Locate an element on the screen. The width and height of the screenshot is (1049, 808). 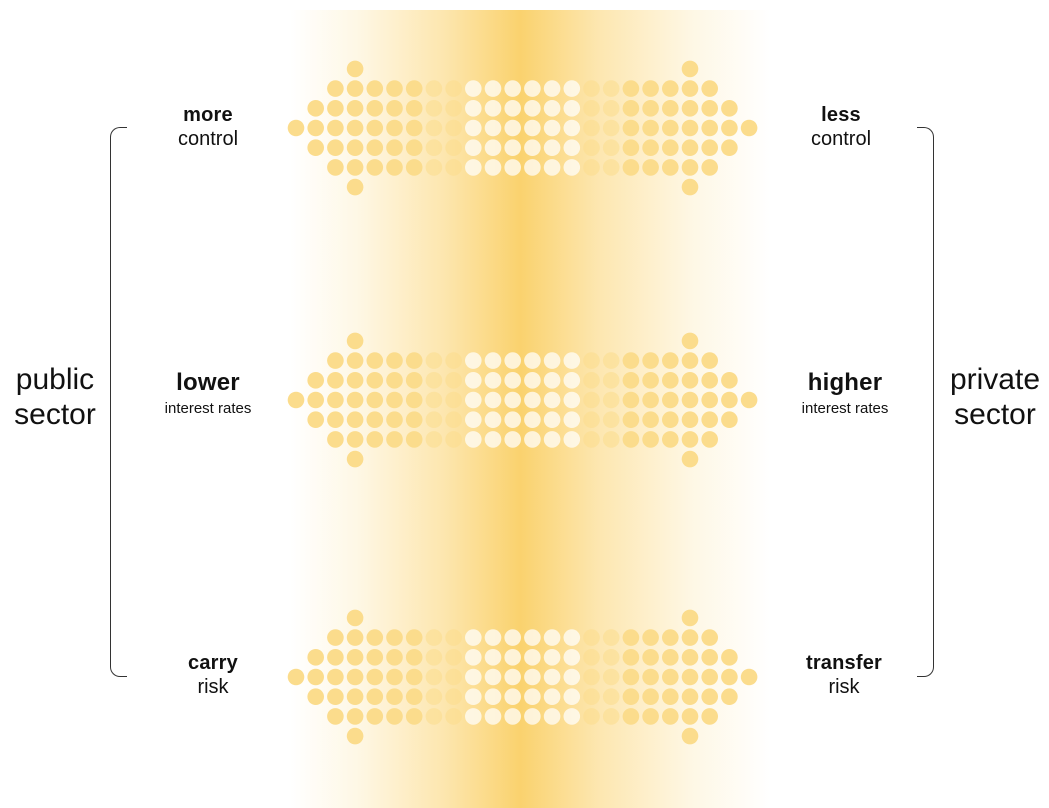
private-sector-line2: sector is located at coordinates (995, 415).